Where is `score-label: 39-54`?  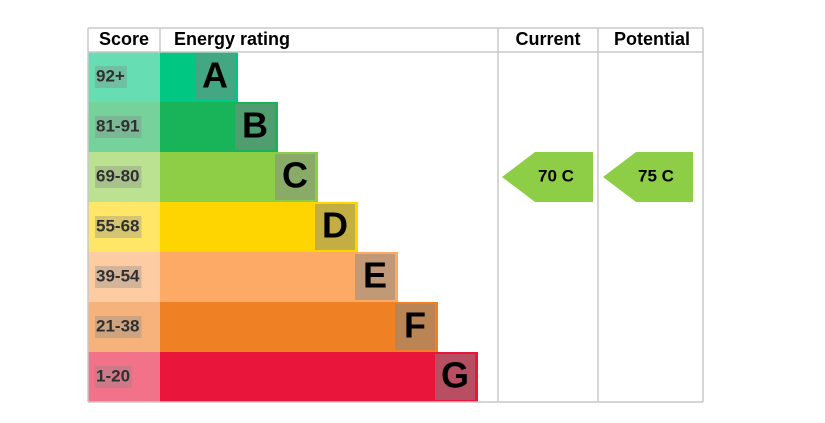
score-label: 39-54 is located at coordinates (118, 275).